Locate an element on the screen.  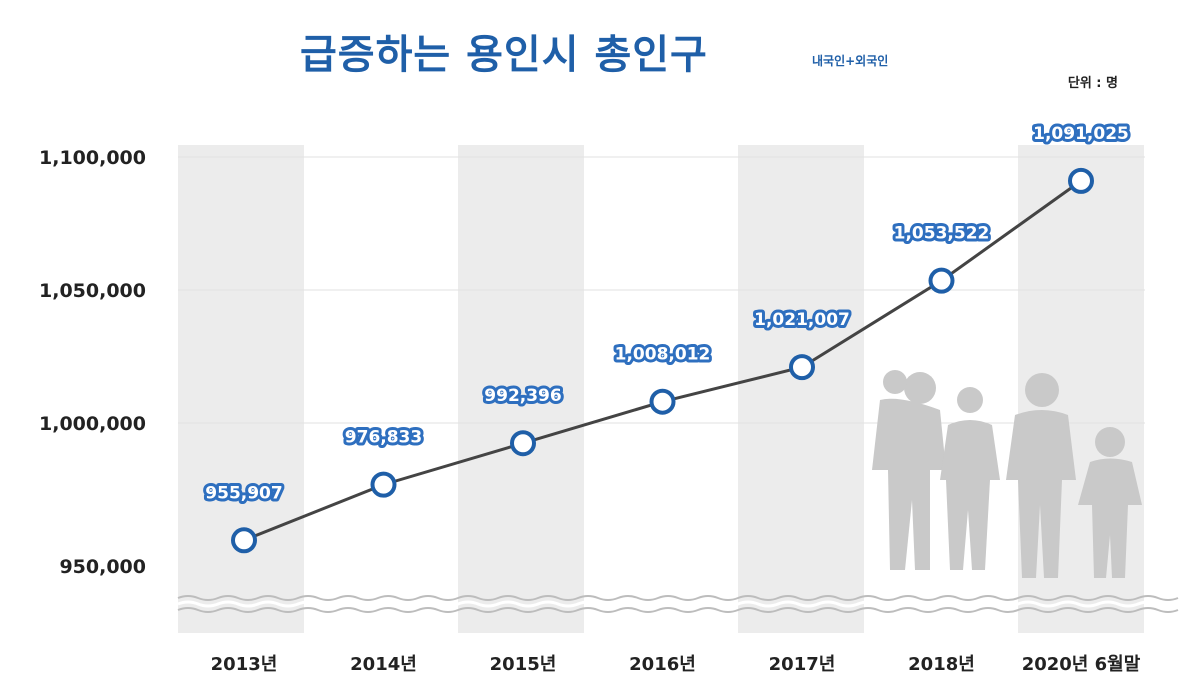
data-label: 976,833 is located at coordinates (383, 438).